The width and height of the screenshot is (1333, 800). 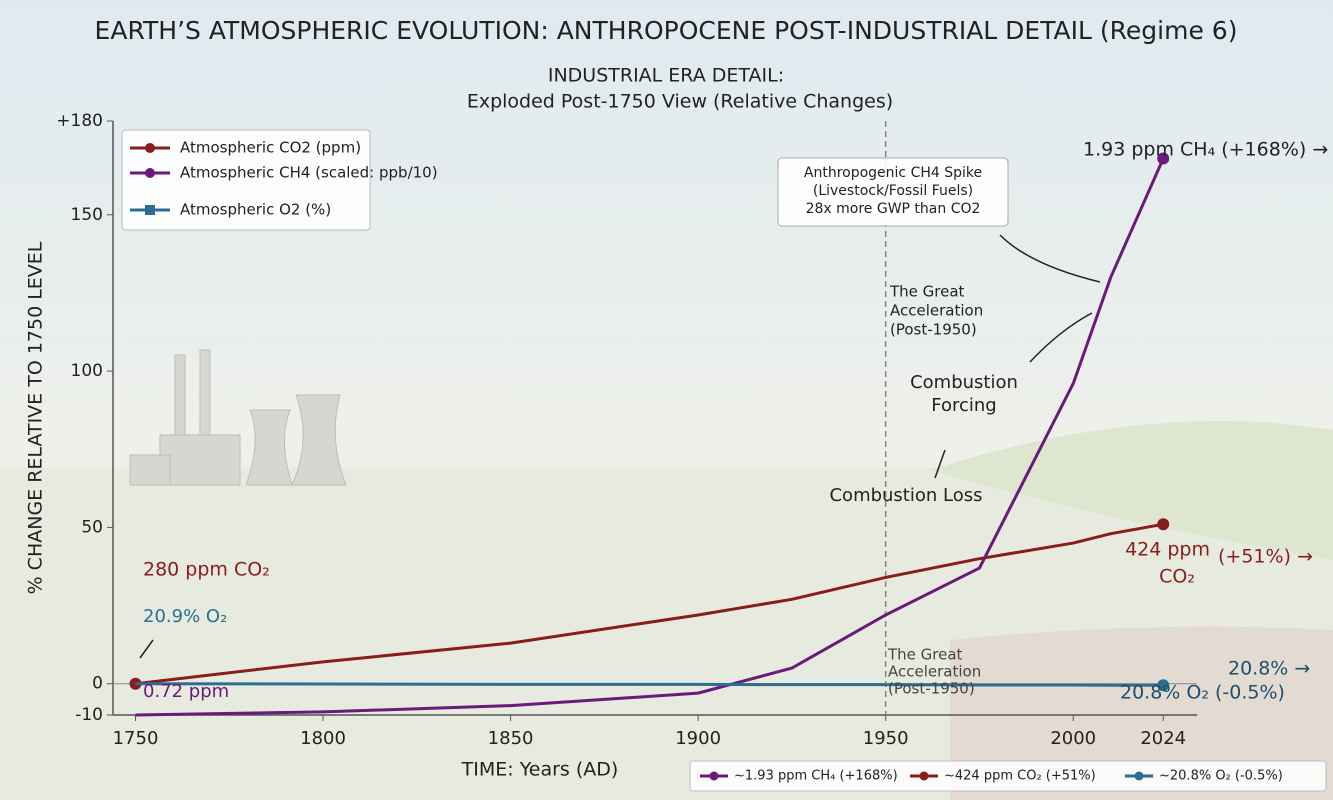 I want to click on y-axis-label: % CHANGE RELATIVE TO 1750 LEVEL, so click(x=36, y=417).